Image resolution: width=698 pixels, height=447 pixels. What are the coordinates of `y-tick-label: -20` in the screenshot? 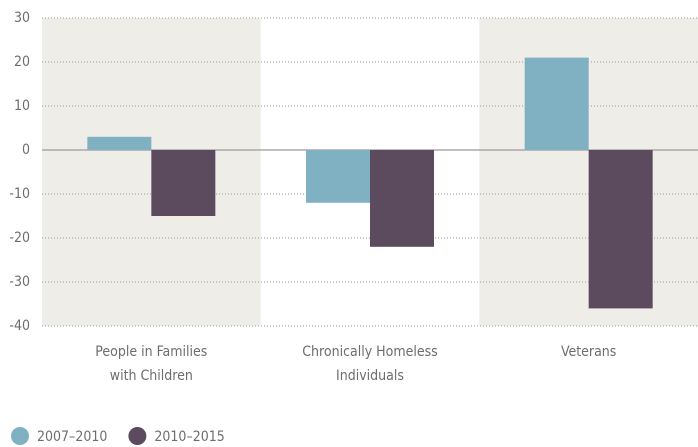 It's located at (19, 238).